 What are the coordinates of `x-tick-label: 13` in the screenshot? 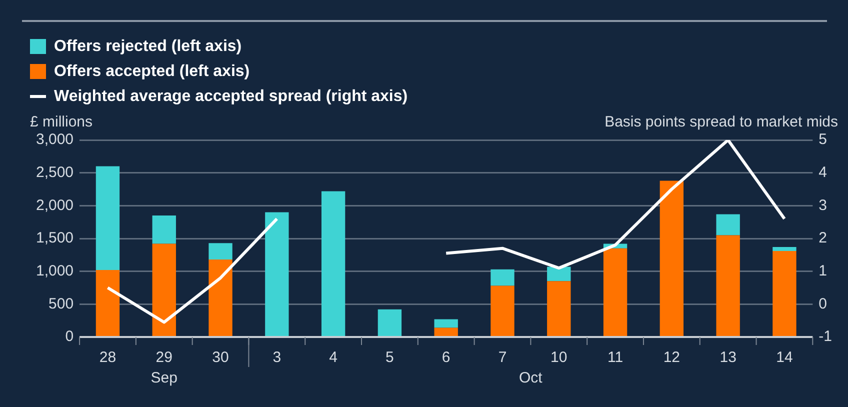 It's located at (728, 357).